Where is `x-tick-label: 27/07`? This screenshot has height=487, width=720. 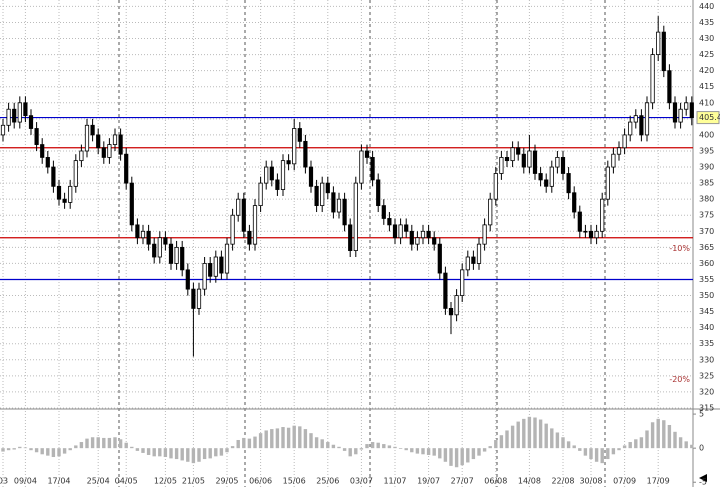
x-tick-label: 27/07 is located at coordinates (462, 481).